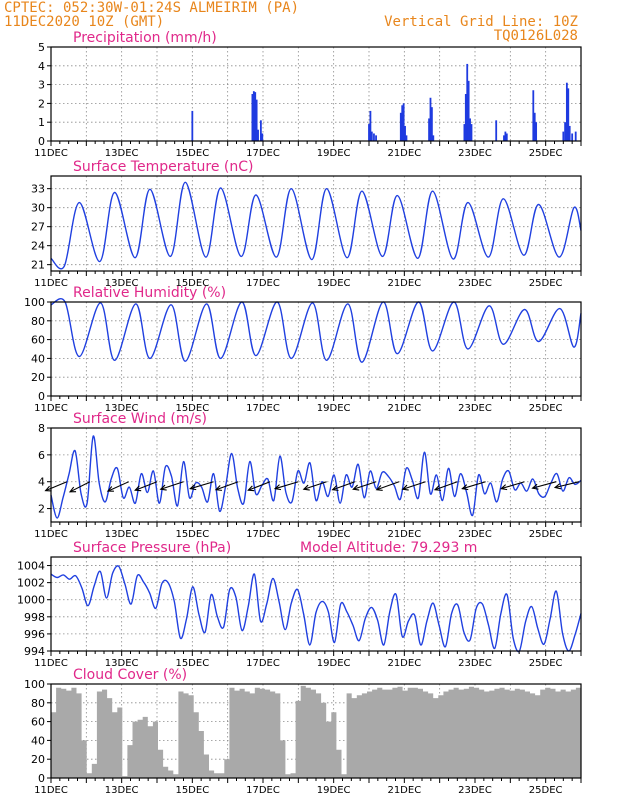 The width and height of the screenshot is (618, 800). What do you see at coordinates (38, 722) in the screenshot?
I see `y-tick-label: 60` at bounding box center [38, 722].